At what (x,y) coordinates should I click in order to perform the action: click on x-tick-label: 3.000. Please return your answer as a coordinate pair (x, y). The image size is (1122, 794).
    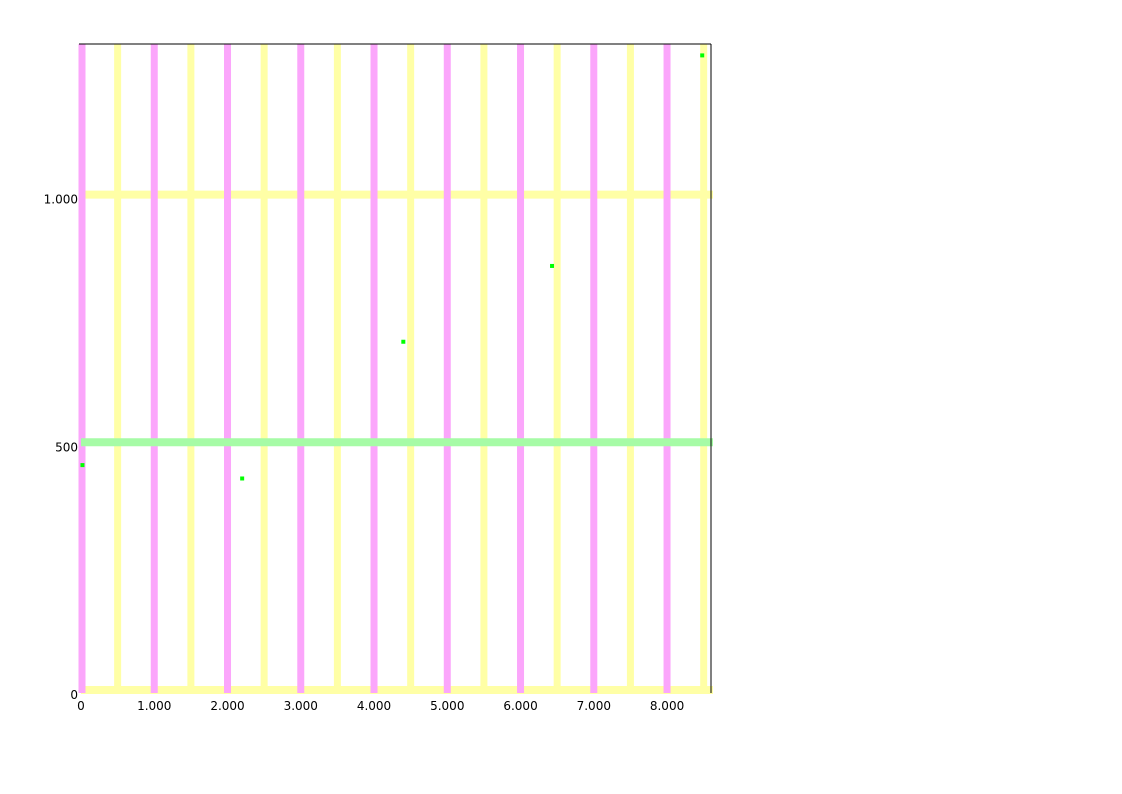
    Looking at the image, I should click on (301, 706).